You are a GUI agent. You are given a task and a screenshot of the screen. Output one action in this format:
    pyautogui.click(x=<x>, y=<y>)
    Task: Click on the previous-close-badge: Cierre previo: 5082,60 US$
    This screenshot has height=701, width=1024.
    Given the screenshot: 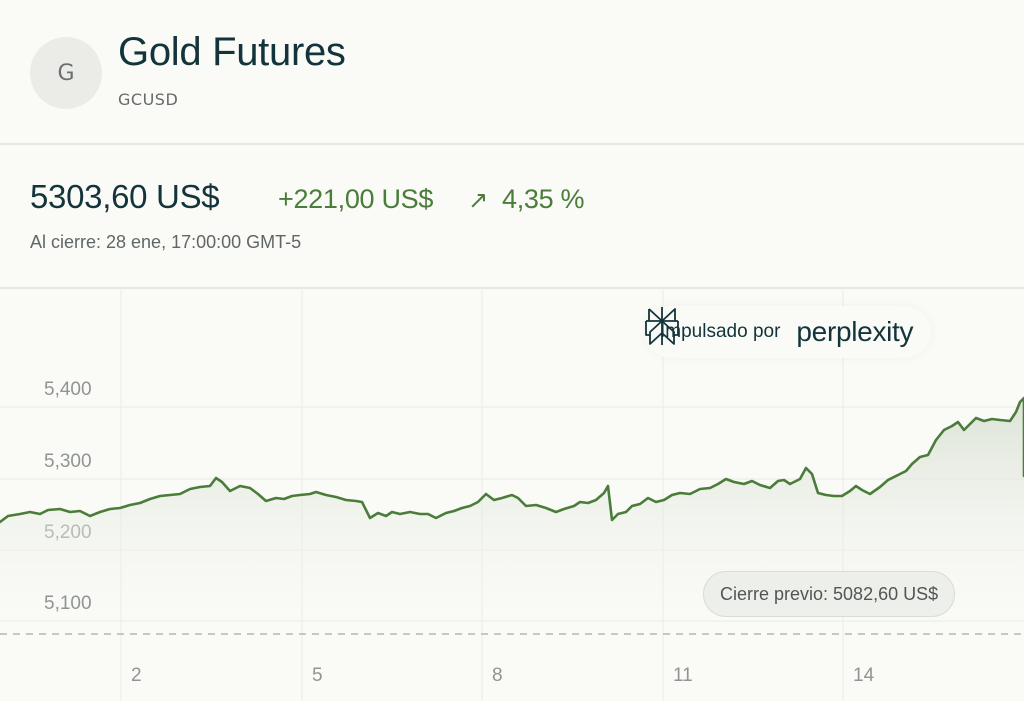 What is the action you would take?
    pyautogui.click(x=829, y=594)
    